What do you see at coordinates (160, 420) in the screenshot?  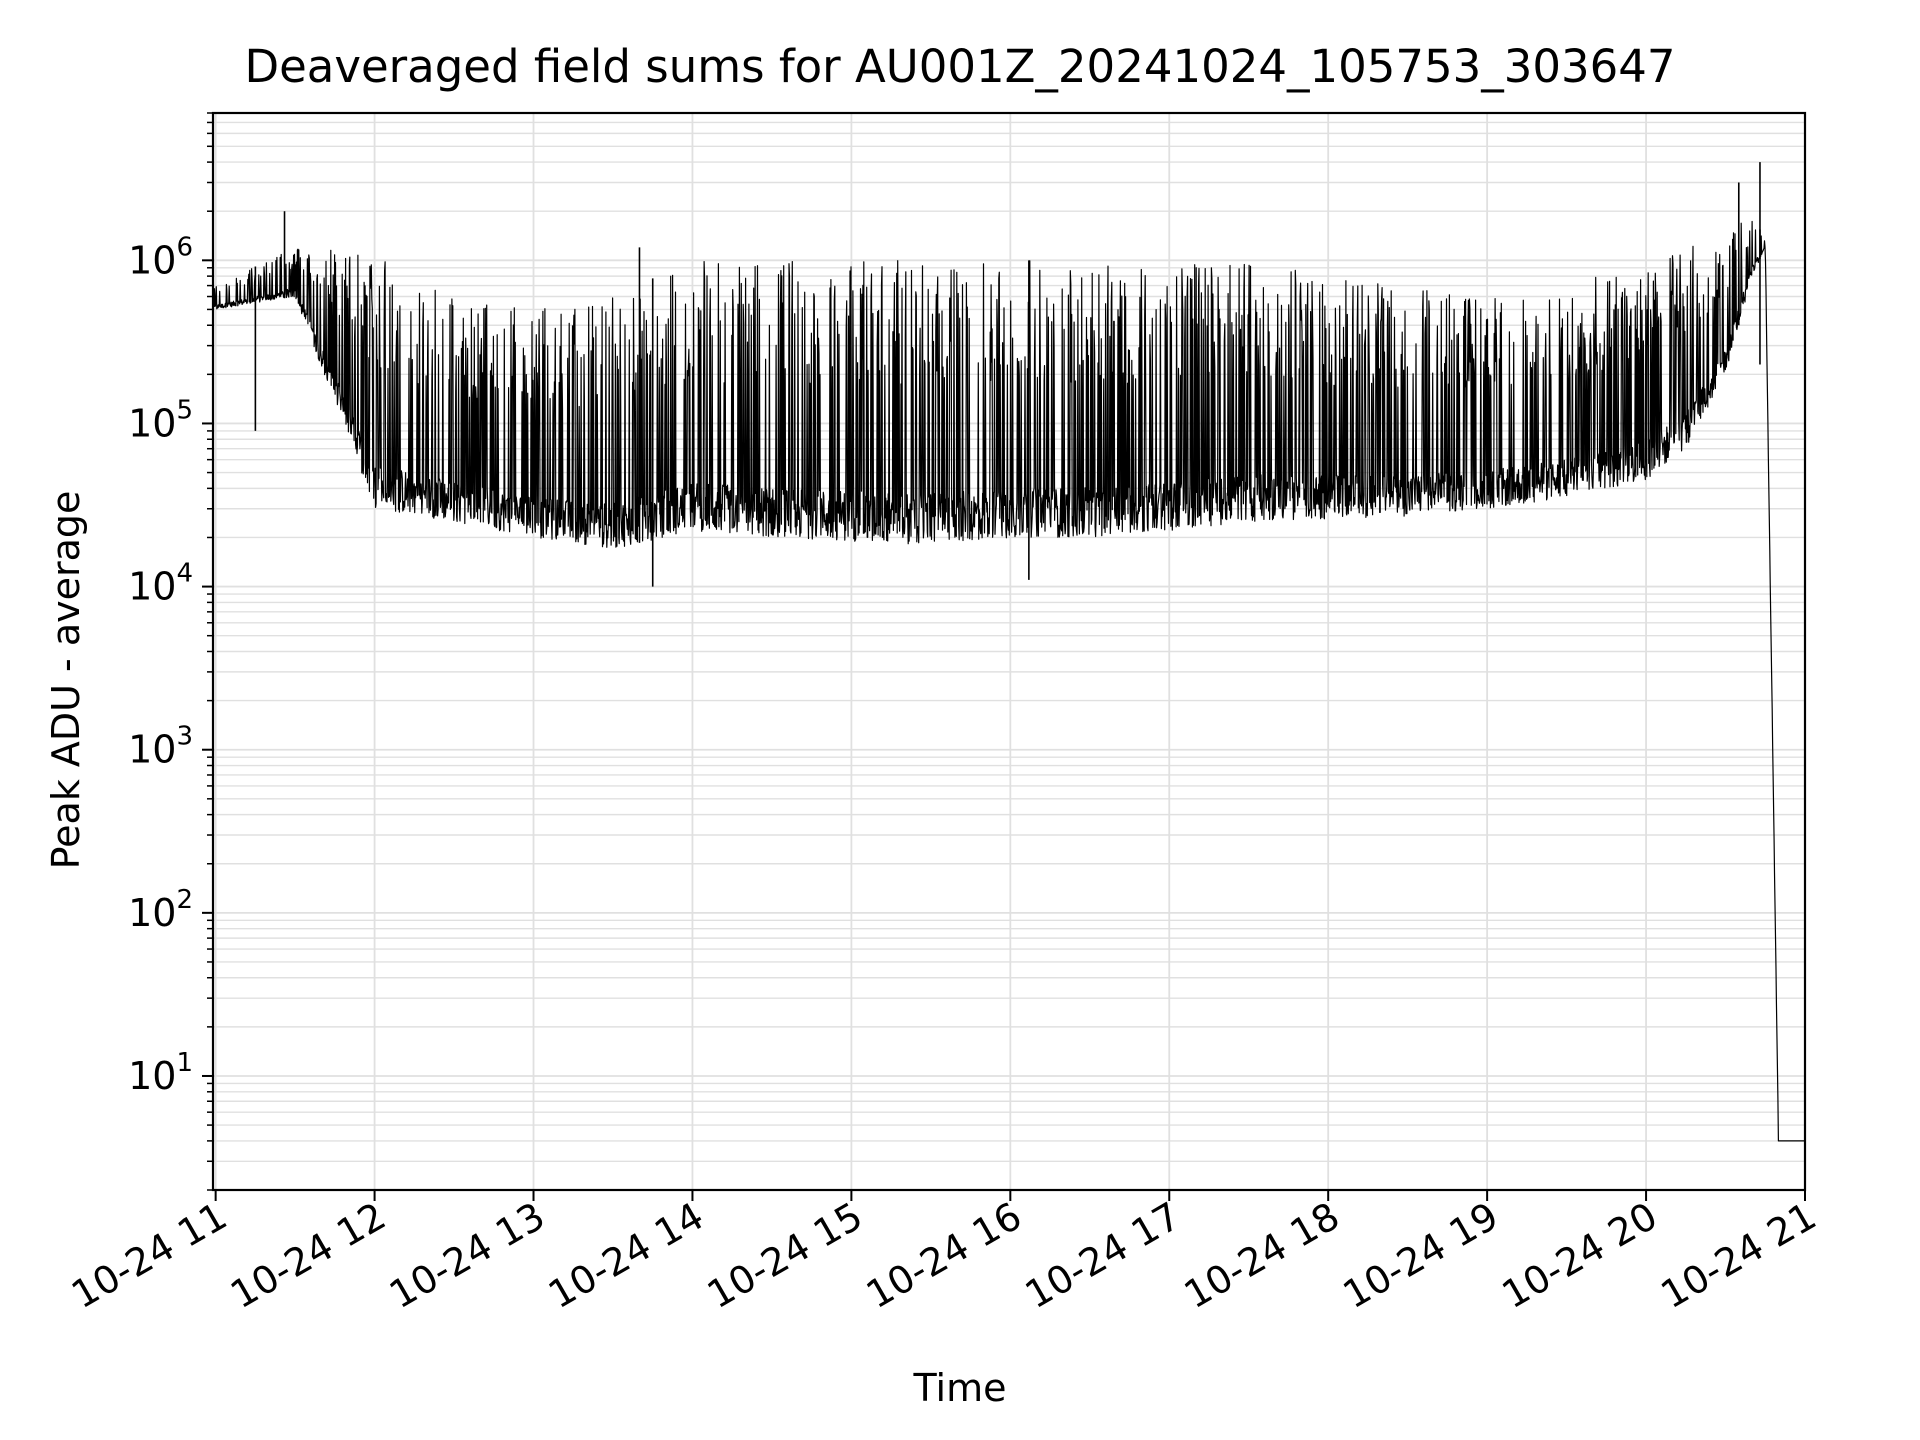 I see `y-tick-label: 10⁵` at bounding box center [160, 420].